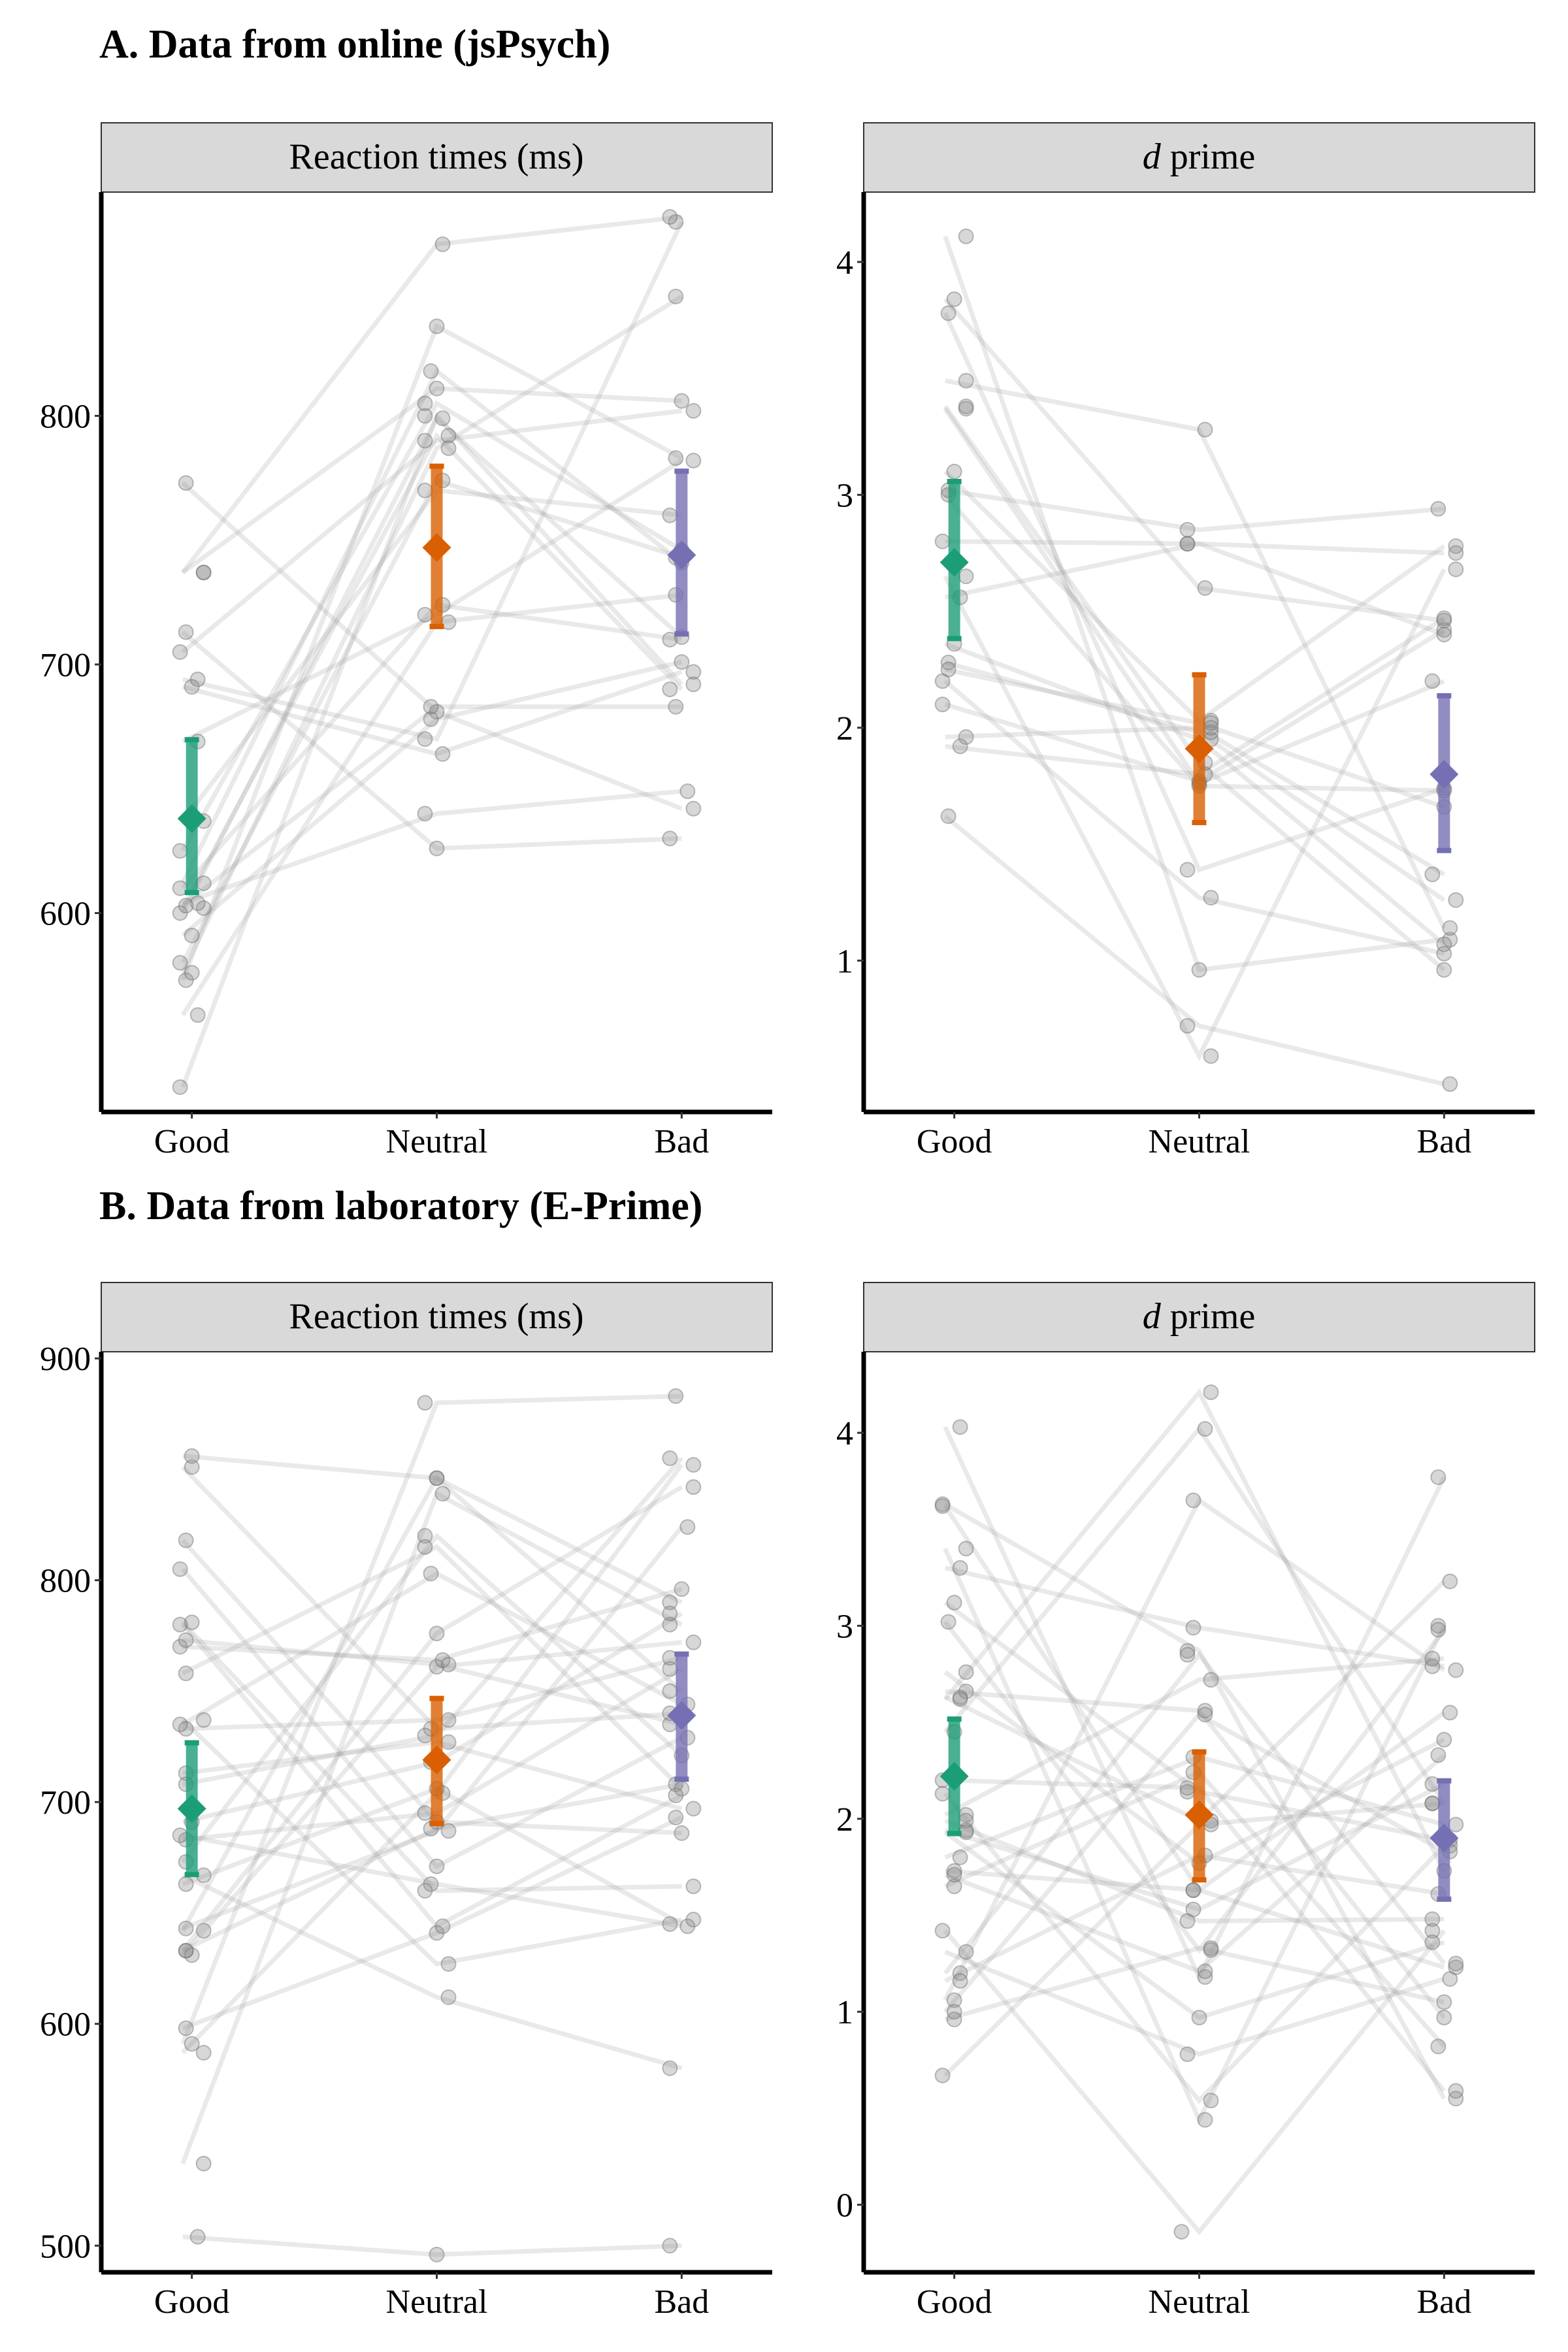 Image resolution: width=1568 pixels, height=2352 pixels. What do you see at coordinates (1199, 157) in the screenshot?
I see `strip-label: d prime` at bounding box center [1199, 157].